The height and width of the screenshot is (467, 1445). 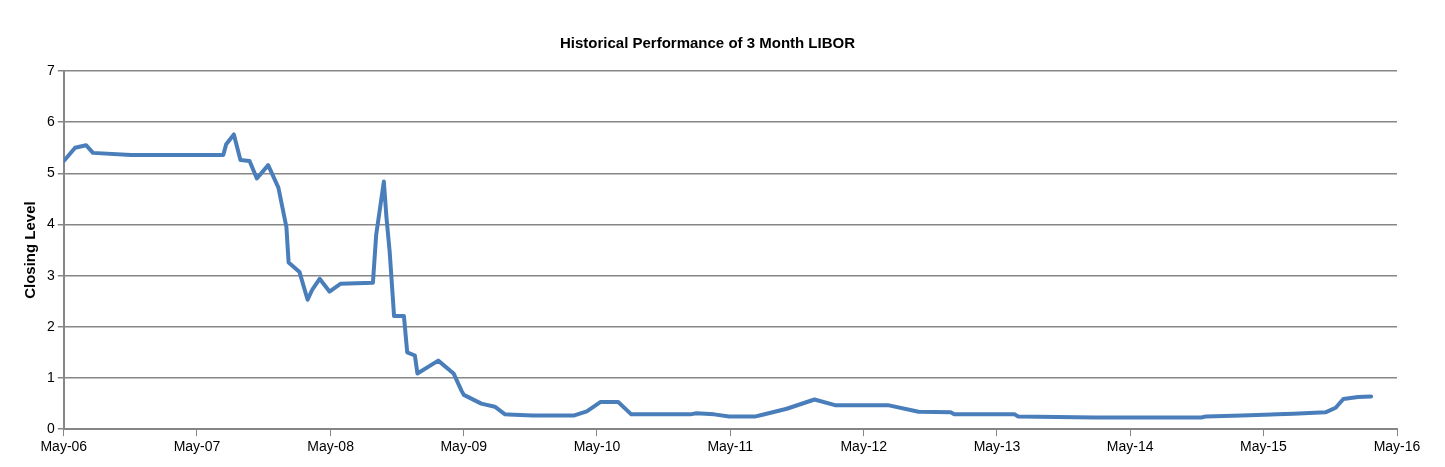 I want to click on x-tick-label: May-10, so click(x=597, y=446).